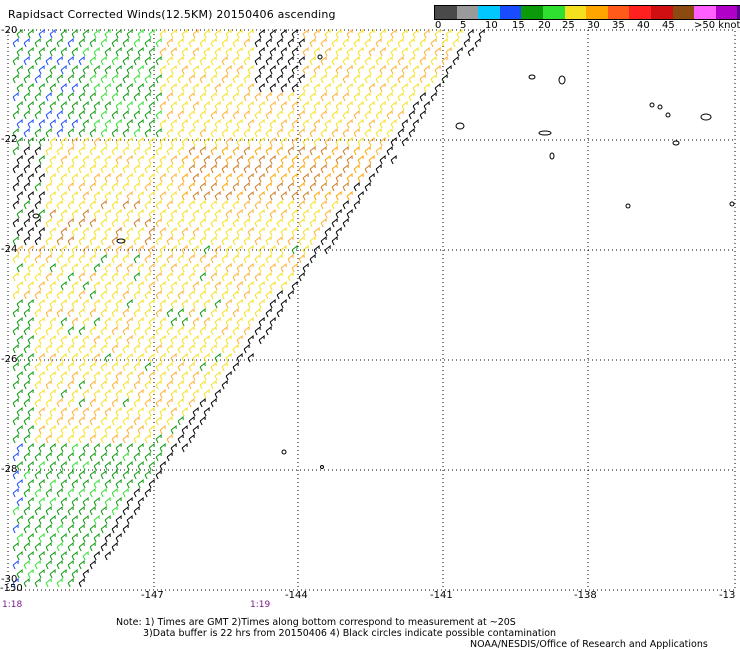  What do you see at coordinates (12, 605) in the screenshot?
I see `time-label-1: 1:18` at bounding box center [12, 605].